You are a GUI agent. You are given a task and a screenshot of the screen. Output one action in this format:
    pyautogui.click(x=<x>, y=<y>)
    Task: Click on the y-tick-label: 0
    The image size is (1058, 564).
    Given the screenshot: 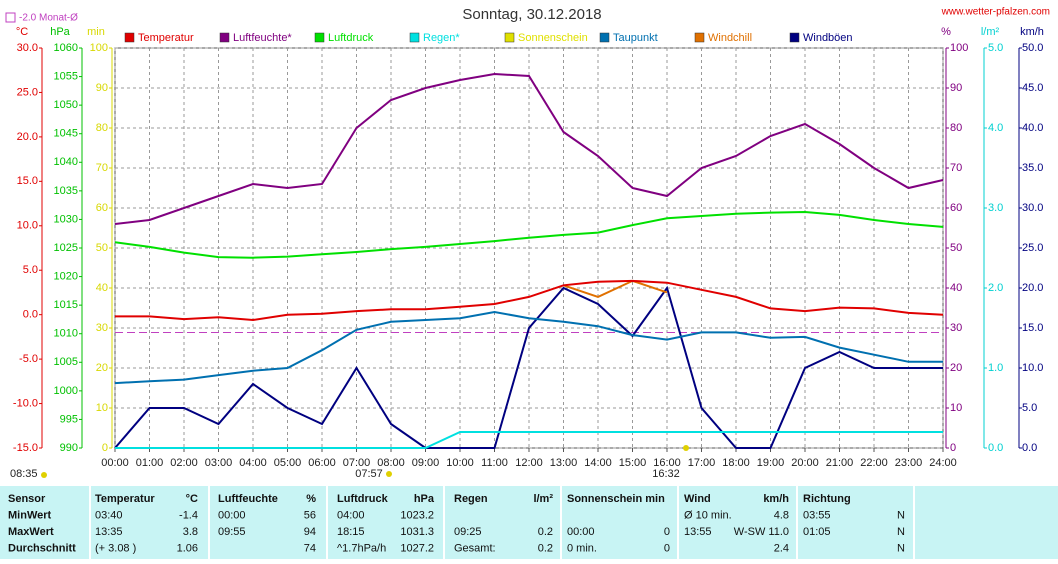 What is the action you would take?
    pyautogui.click(x=953, y=448)
    